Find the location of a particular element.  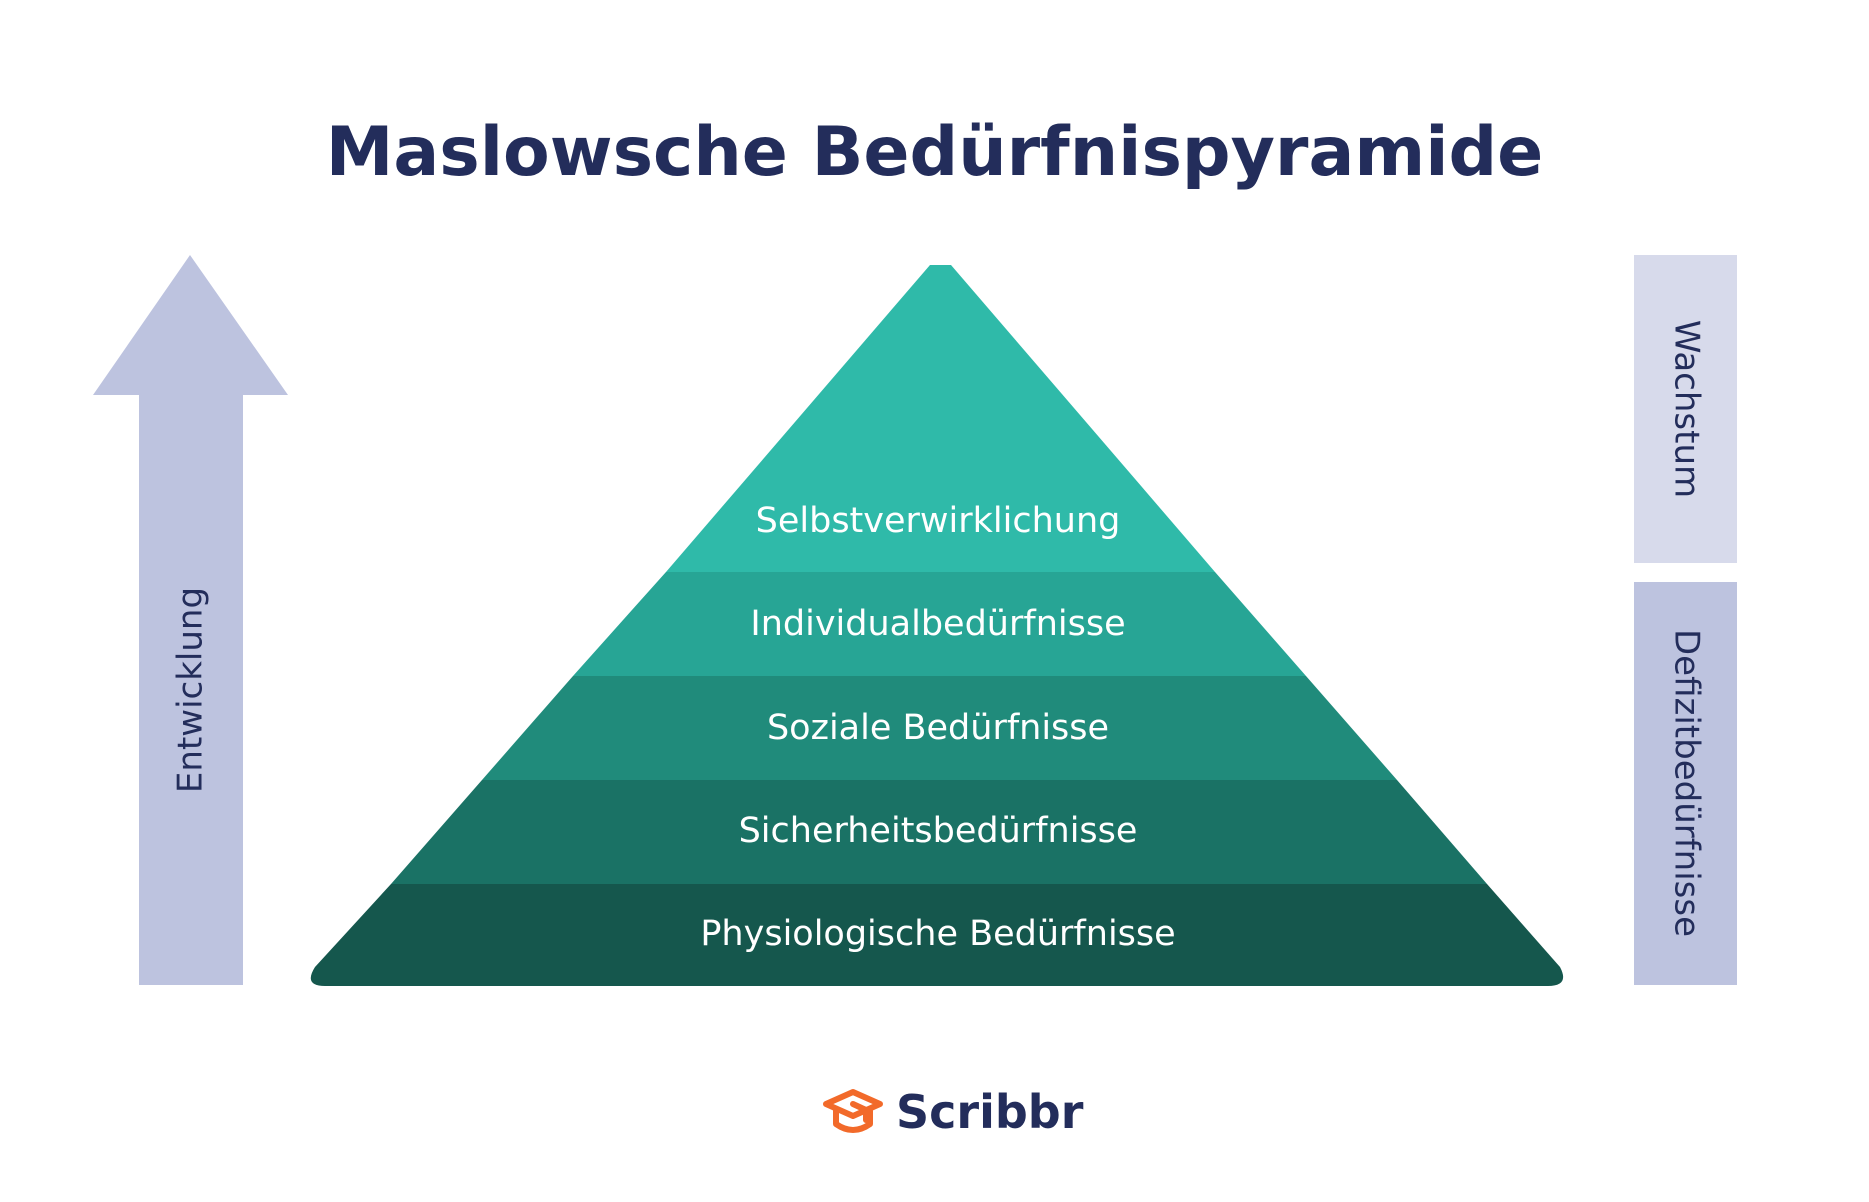

brand-name: Scribbr is located at coordinates (990, 1112).